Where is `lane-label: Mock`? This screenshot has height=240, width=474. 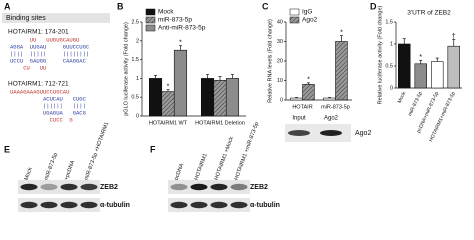 lane-label: Mock is located at coordinates (29, 174).